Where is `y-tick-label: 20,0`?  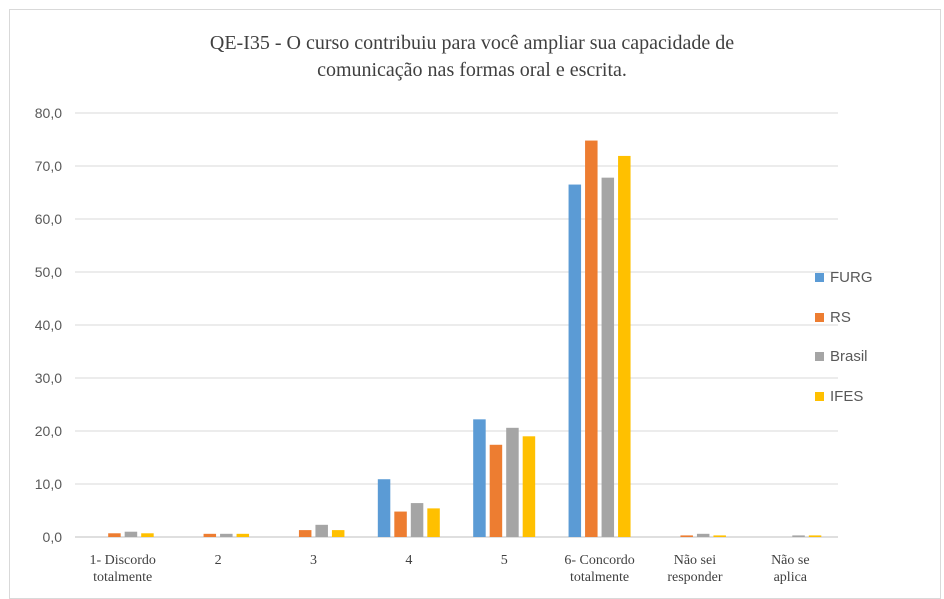 y-tick-label: 20,0 is located at coordinates (48, 431).